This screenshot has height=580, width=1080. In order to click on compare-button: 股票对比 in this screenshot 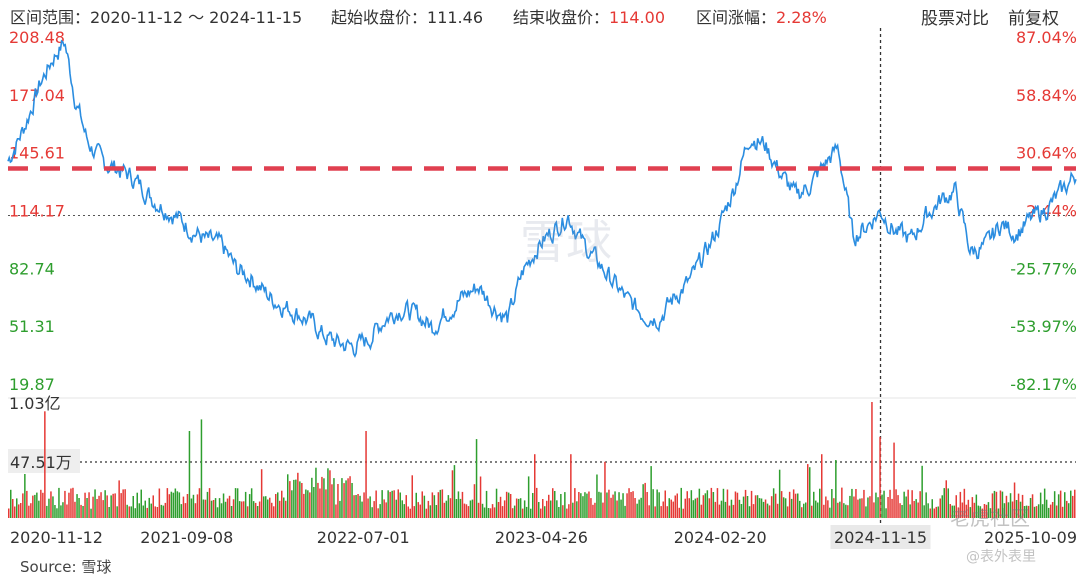, I will do `click(955, 19)`.